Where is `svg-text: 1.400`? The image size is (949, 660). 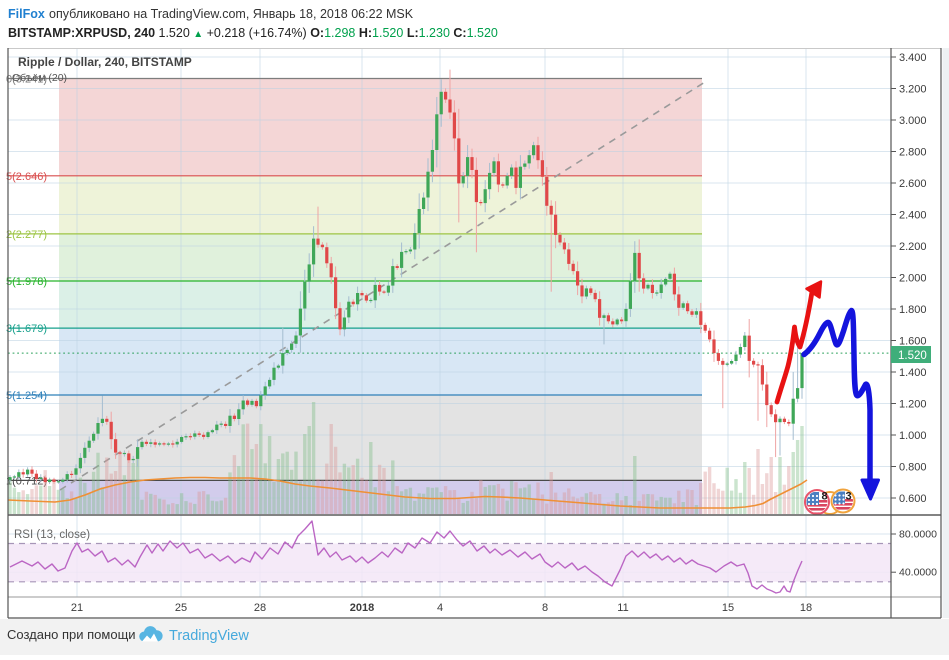 svg-text: 1.400 is located at coordinates (913, 373).